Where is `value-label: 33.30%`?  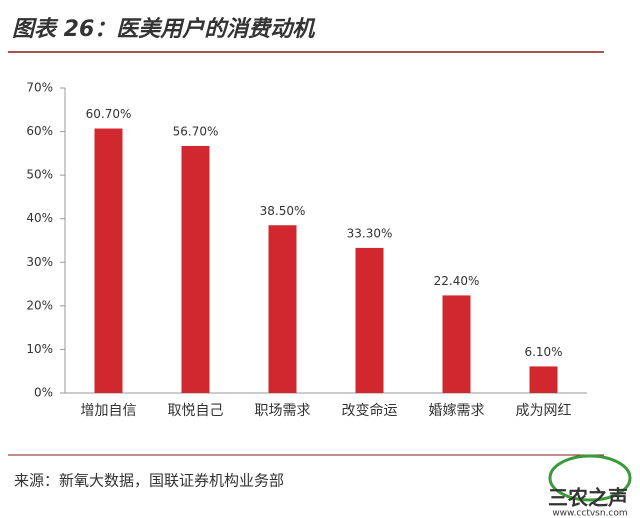
value-label: 33.30% is located at coordinates (370, 233).